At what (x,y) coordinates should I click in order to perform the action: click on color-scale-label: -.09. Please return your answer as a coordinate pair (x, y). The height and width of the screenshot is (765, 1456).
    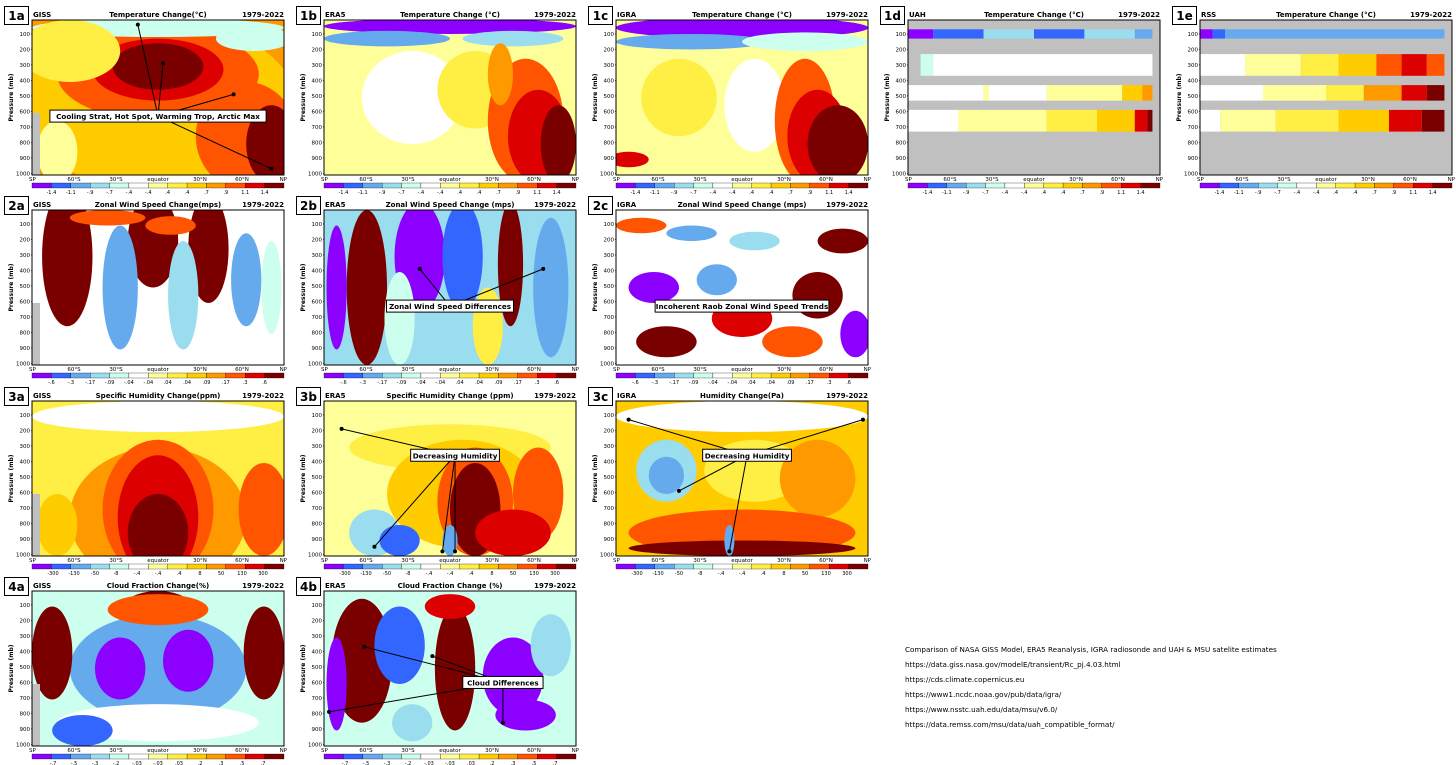
    Looking at the image, I should click on (110, 382).